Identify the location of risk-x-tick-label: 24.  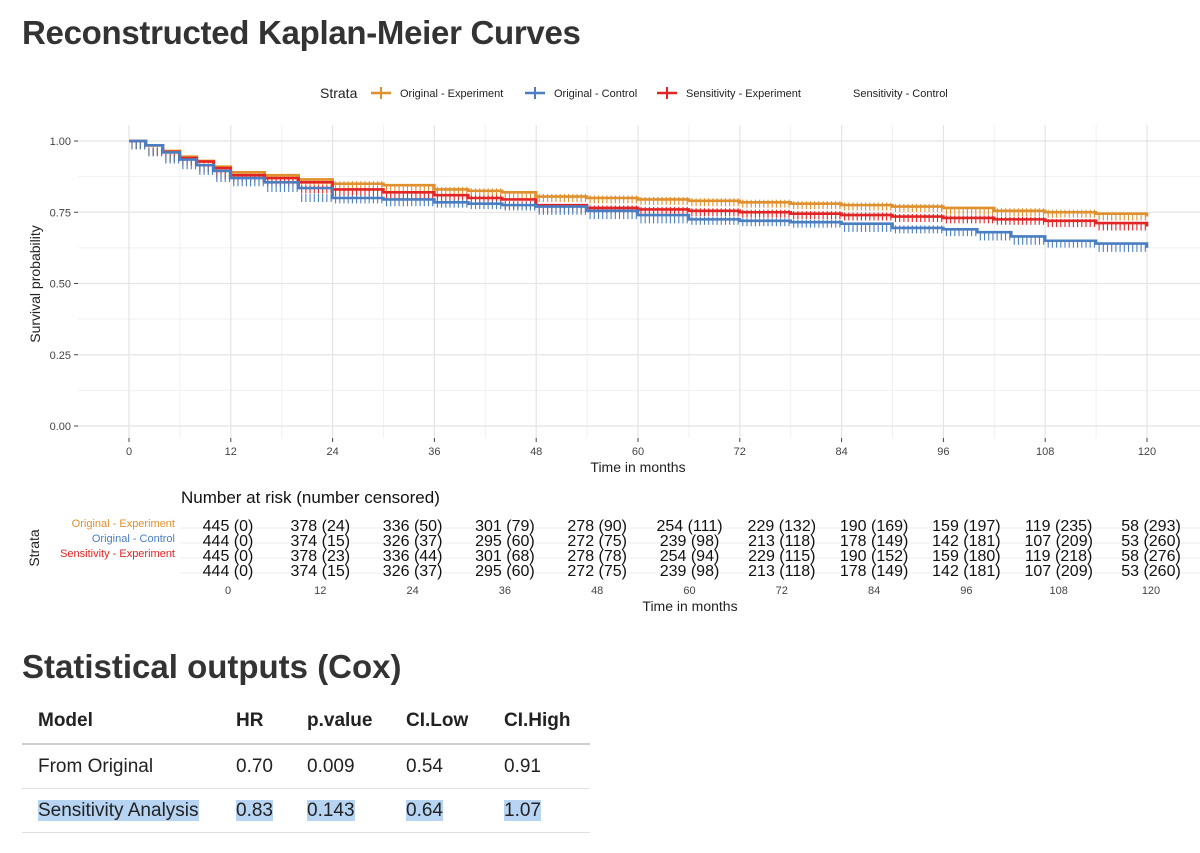
(412, 591).